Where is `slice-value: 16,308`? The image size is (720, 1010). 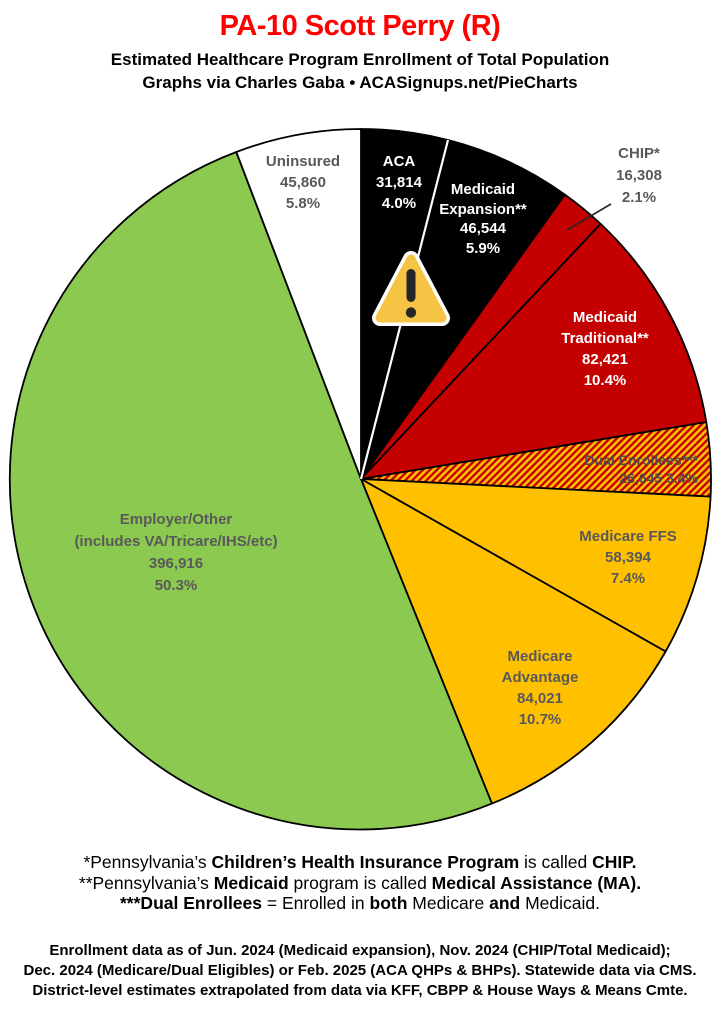
slice-value: 16,308 is located at coordinates (639, 175).